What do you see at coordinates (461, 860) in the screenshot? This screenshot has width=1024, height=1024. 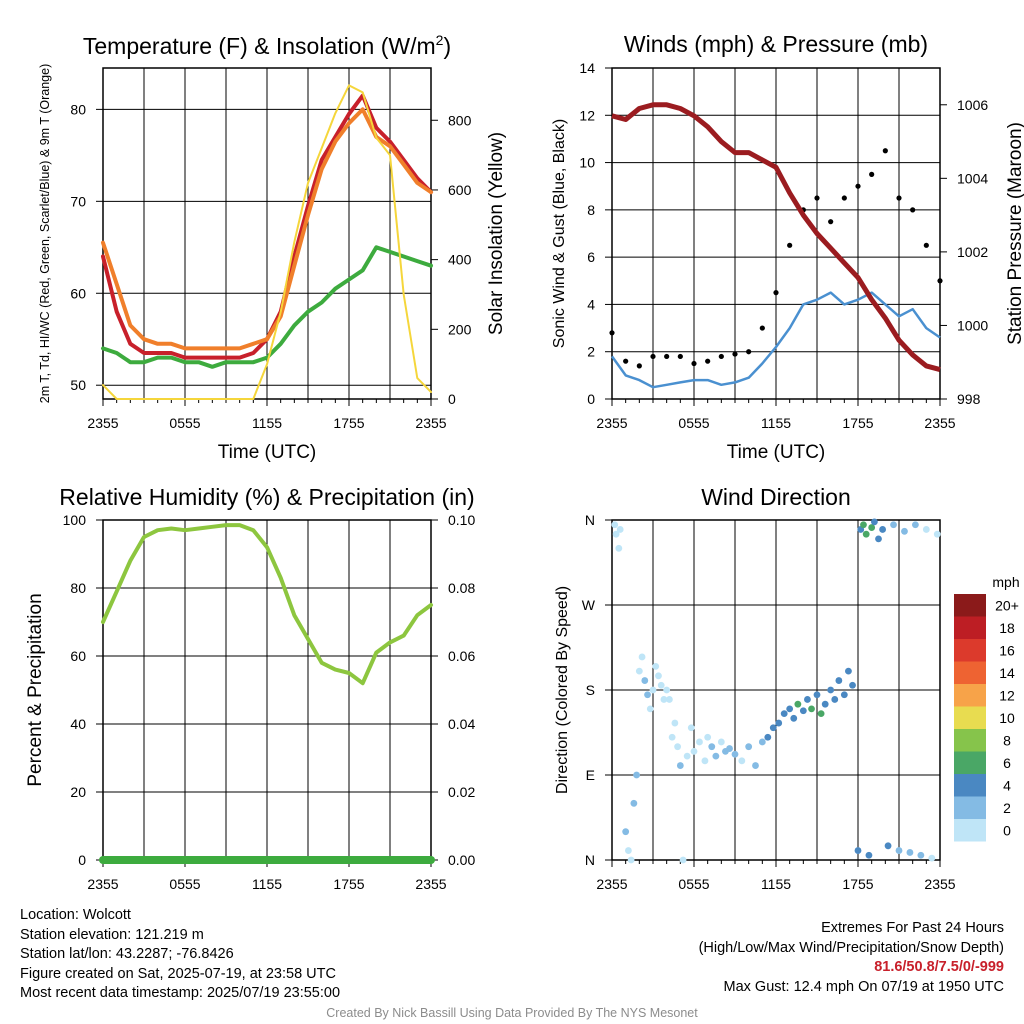 I see `y2-tick-label: 0.00` at bounding box center [461, 860].